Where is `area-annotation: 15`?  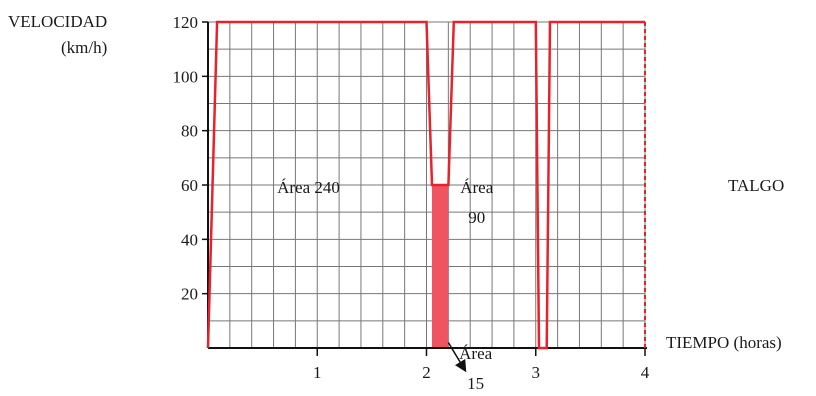 area-annotation: 15 is located at coordinates (475, 383).